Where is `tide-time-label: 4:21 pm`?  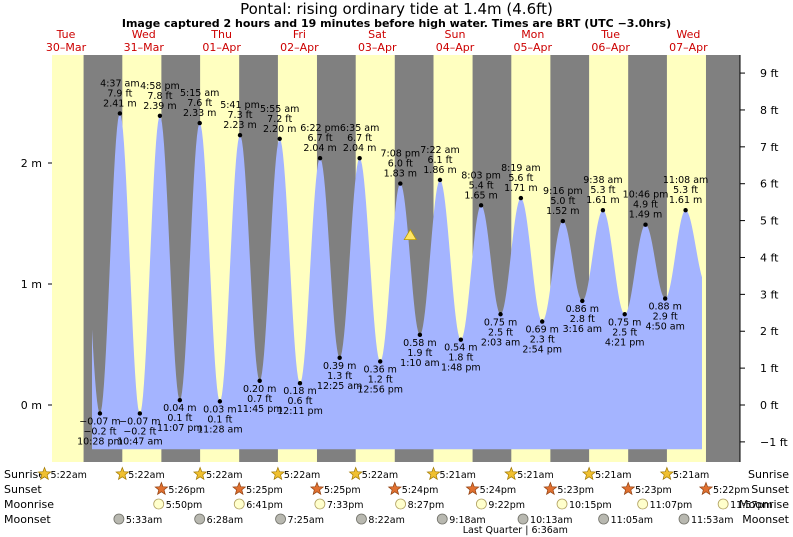
tide-time-label: 4:21 pm is located at coordinates (625, 342).